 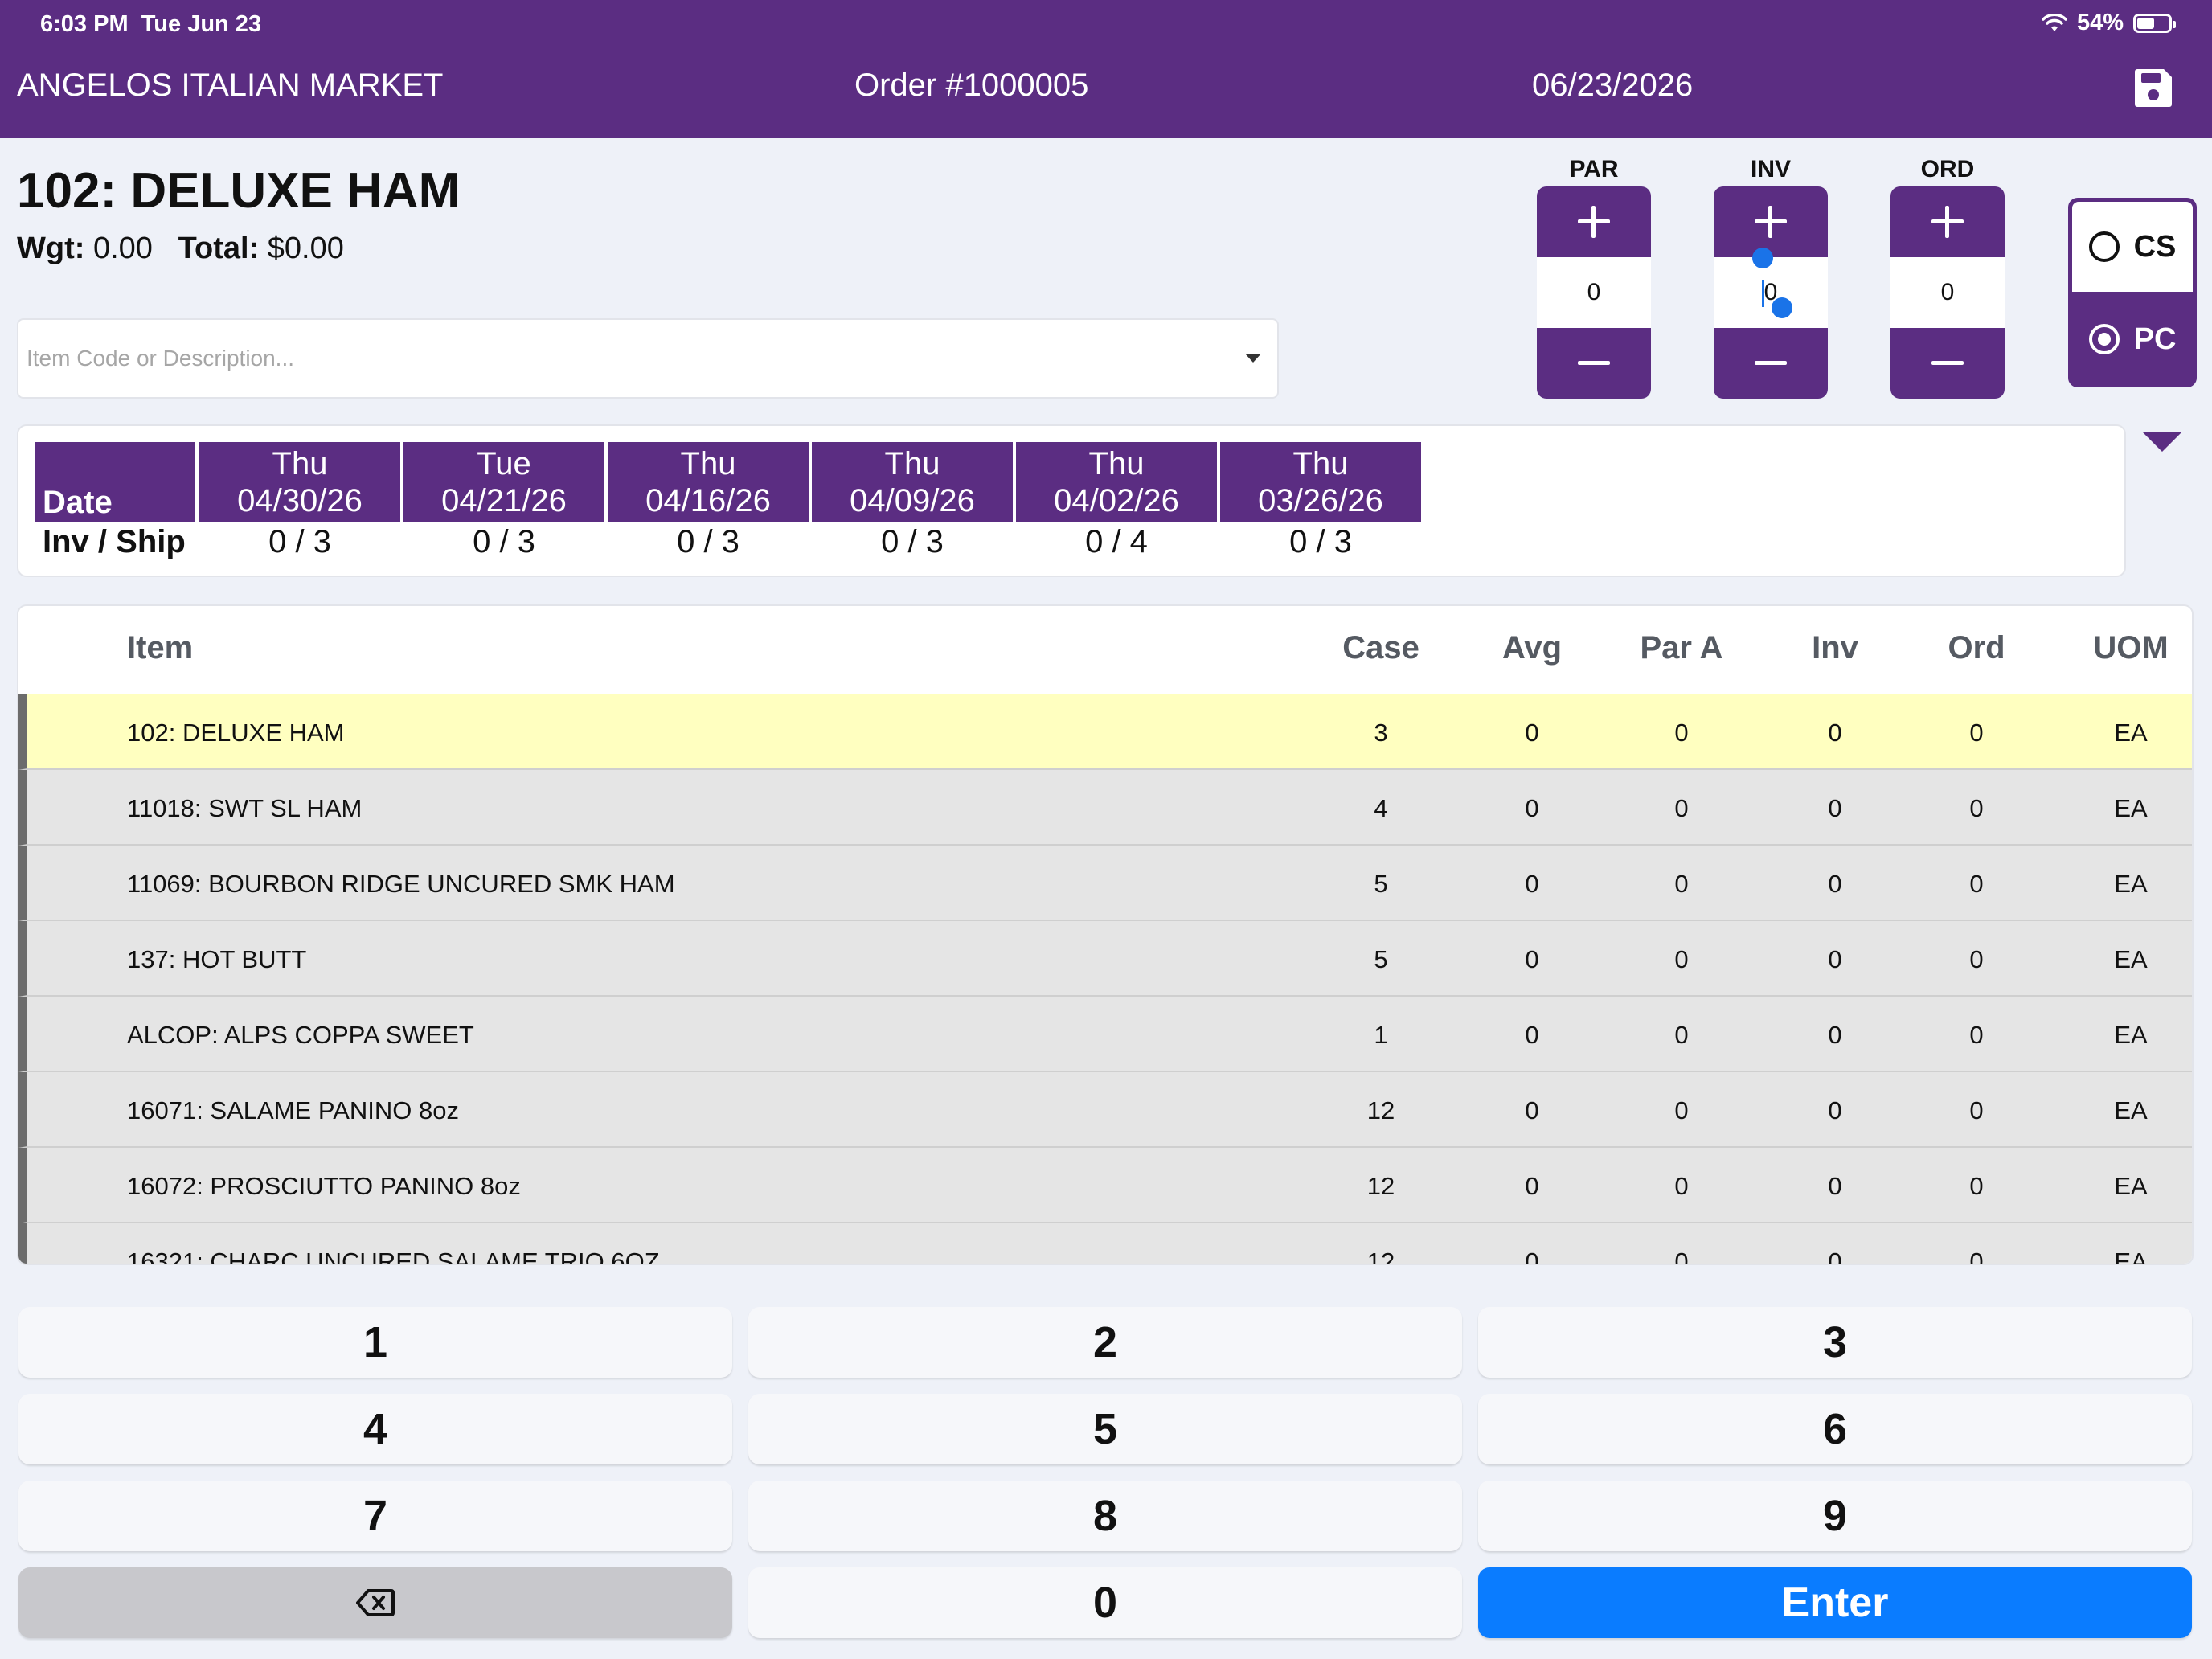 I want to click on key-6: 6, so click(x=1835, y=1429).